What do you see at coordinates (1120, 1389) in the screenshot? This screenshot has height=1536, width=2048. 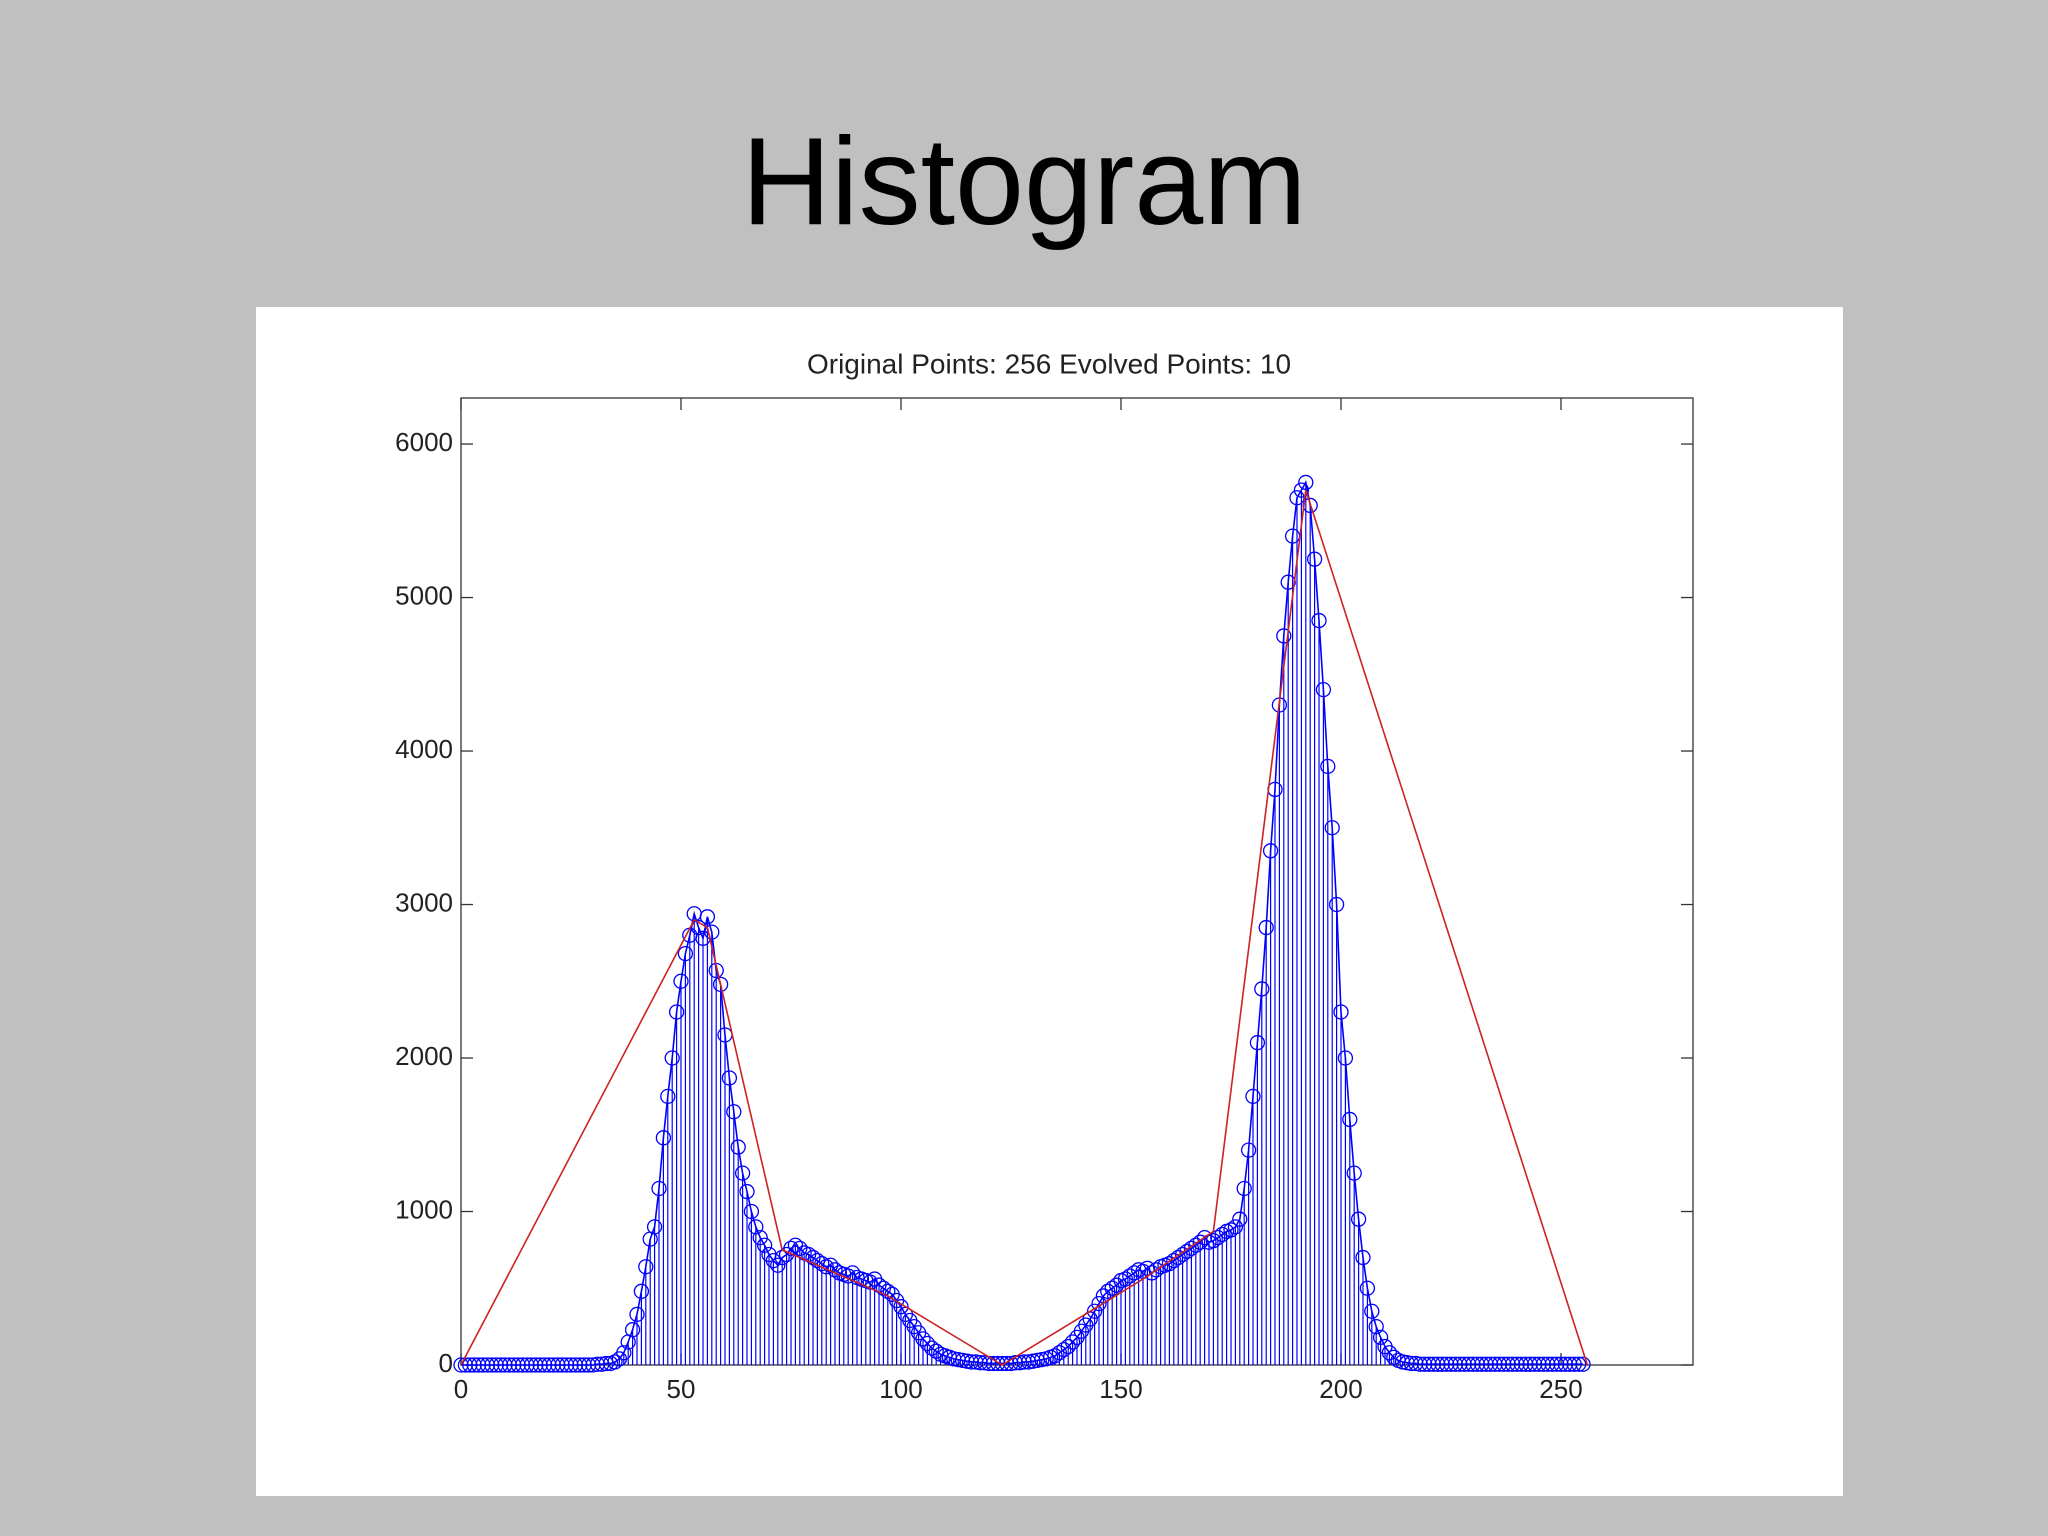 I see `x-tick-label: 150` at bounding box center [1120, 1389].